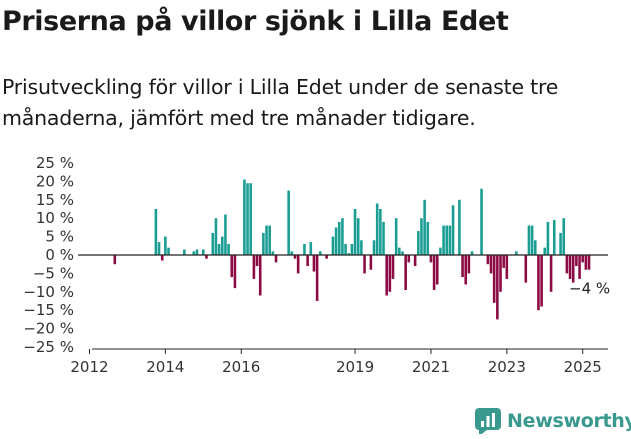  Describe the element at coordinates (55, 218) in the screenshot. I see `y-tick-label: 10 %` at that location.